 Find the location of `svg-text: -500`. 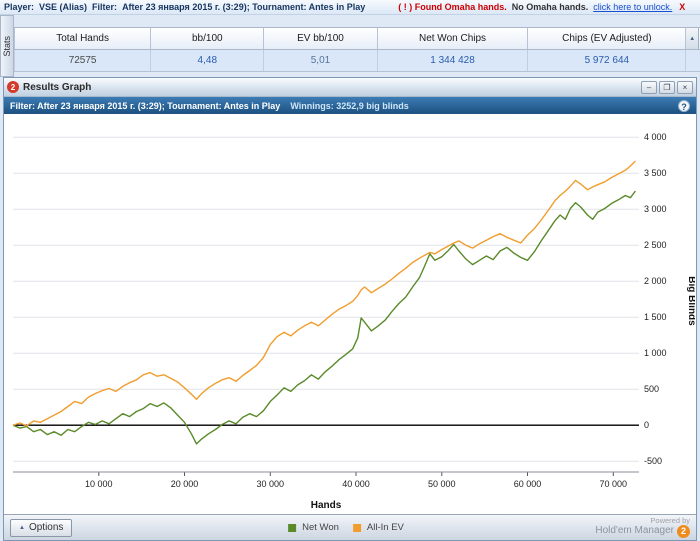

svg-text: -500 is located at coordinates (653, 461).